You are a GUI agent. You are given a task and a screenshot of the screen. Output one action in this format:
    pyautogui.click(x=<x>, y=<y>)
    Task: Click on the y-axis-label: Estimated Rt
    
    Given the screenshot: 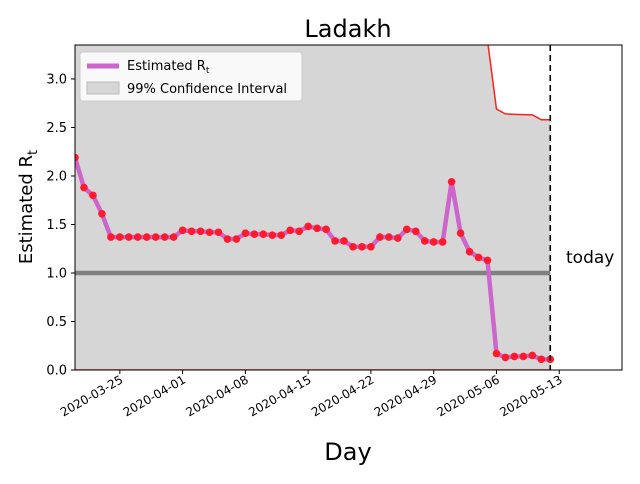 What is the action you would take?
    pyautogui.click(x=28, y=207)
    